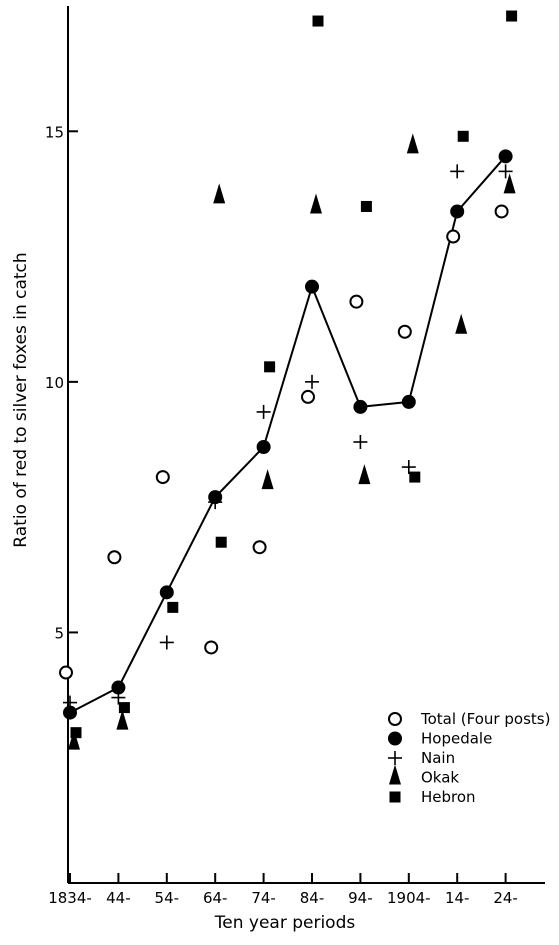  I want to click on x-tick-label: 44-, so click(118, 898).